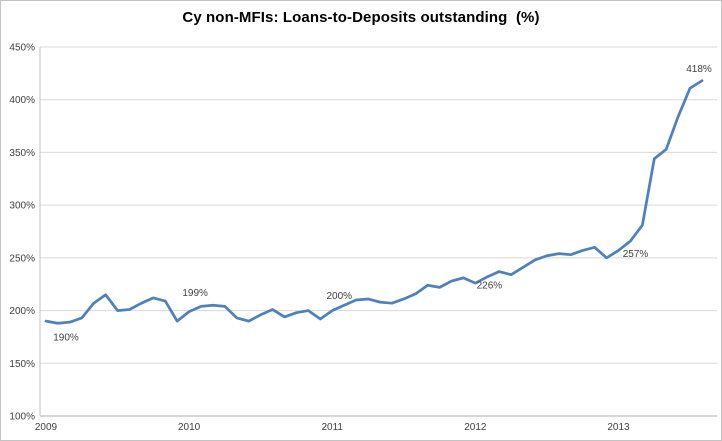 The image size is (722, 441). Describe the element at coordinates (699, 69) in the screenshot. I see `data-label-418%: 418%` at that location.